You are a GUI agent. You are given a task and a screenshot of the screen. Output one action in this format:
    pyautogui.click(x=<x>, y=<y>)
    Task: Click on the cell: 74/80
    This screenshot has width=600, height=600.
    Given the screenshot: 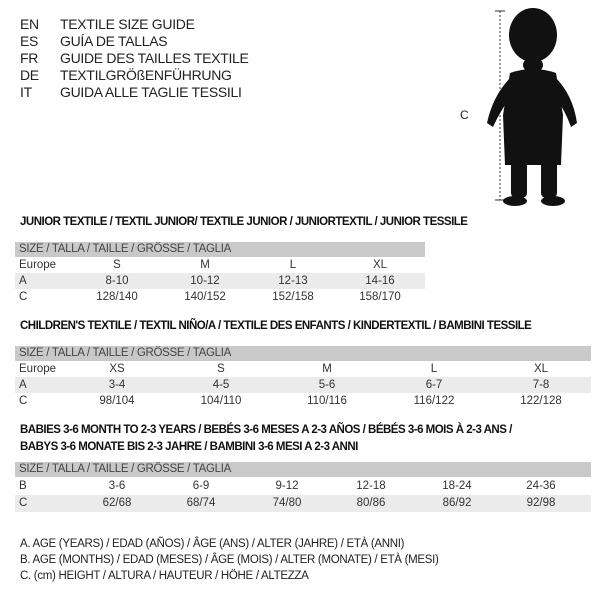 What is the action you would take?
    pyautogui.click(x=287, y=503)
    